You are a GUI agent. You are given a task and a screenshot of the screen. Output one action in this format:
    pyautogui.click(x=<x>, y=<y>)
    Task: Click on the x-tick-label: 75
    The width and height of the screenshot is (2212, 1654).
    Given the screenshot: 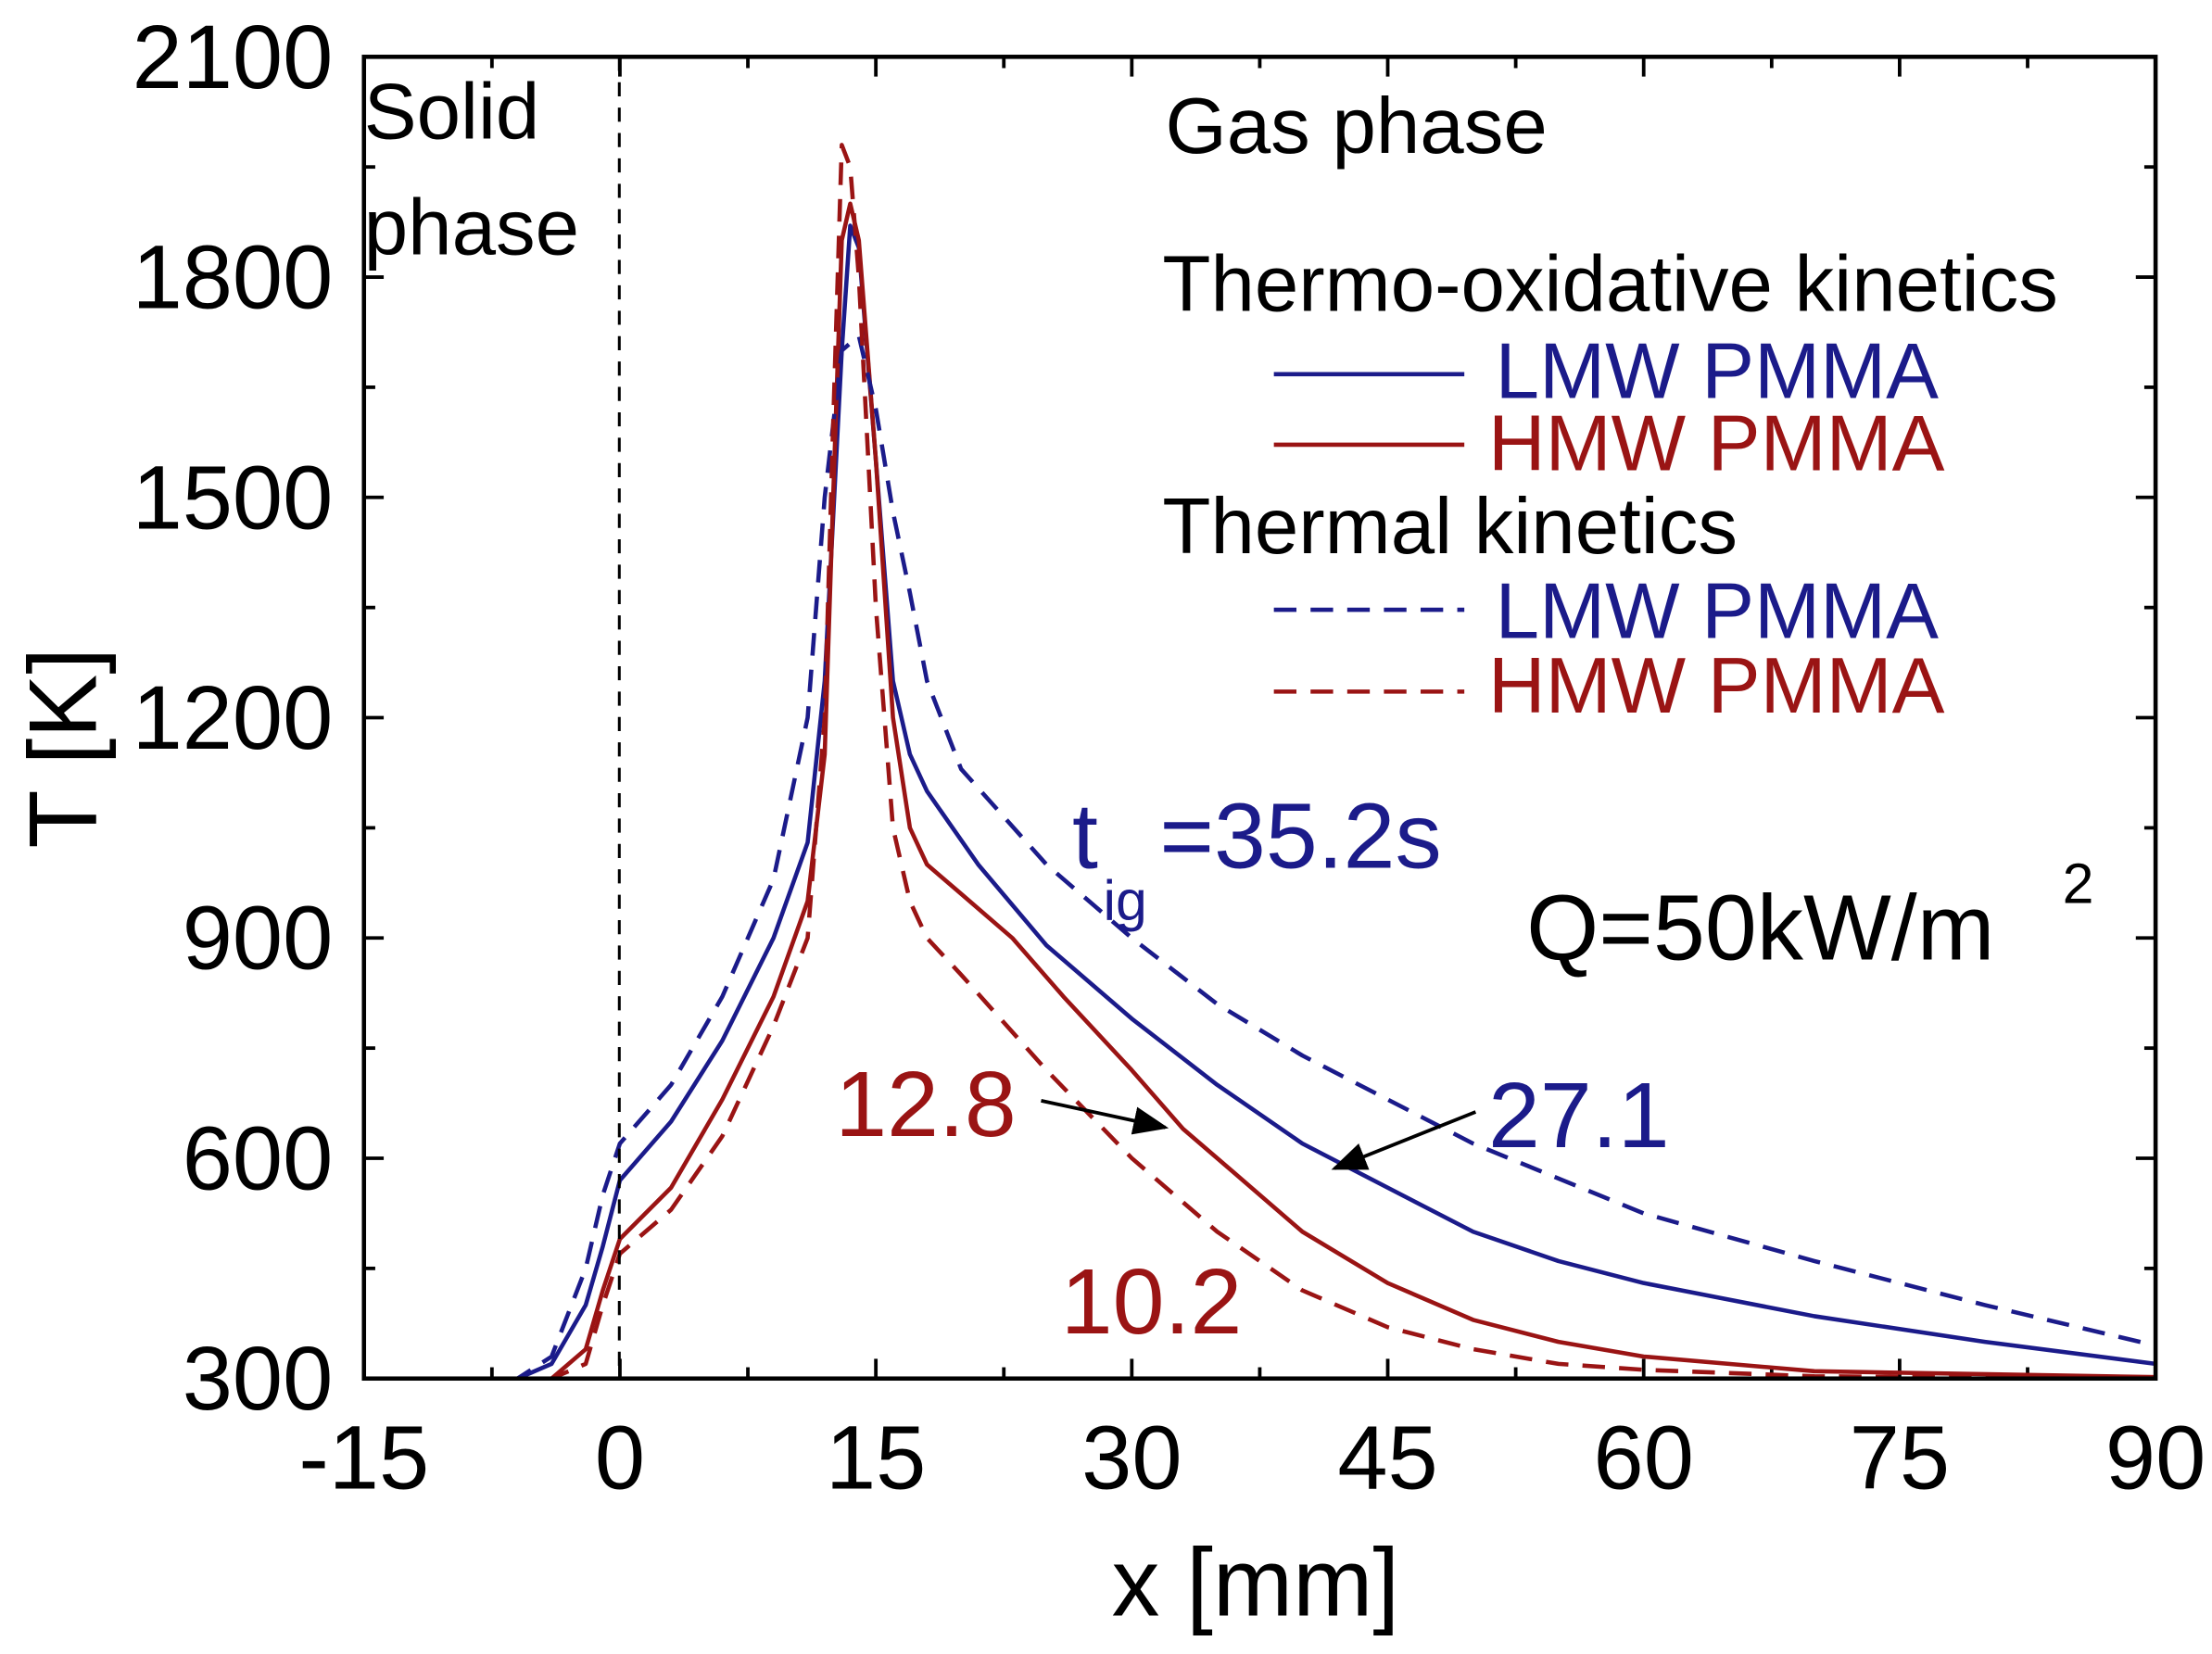 What is the action you would take?
    pyautogui.click(x=1900, y=1457)
    